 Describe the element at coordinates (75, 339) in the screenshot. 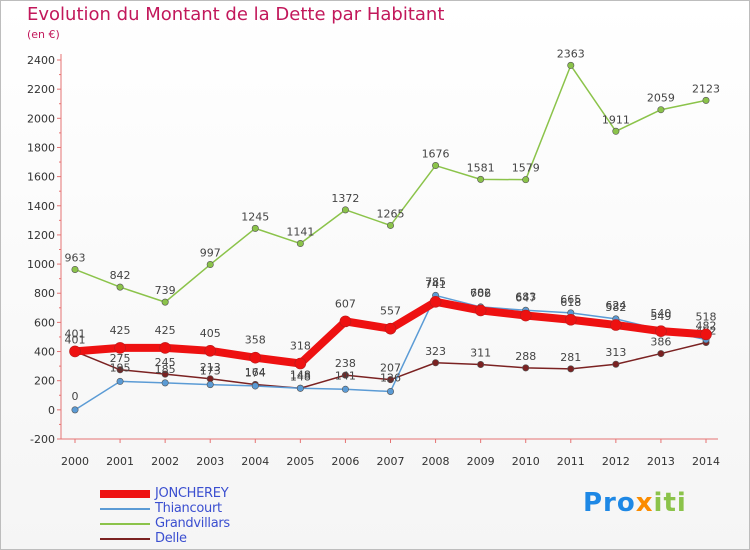

I see `data-label-delle: 401` at that location.